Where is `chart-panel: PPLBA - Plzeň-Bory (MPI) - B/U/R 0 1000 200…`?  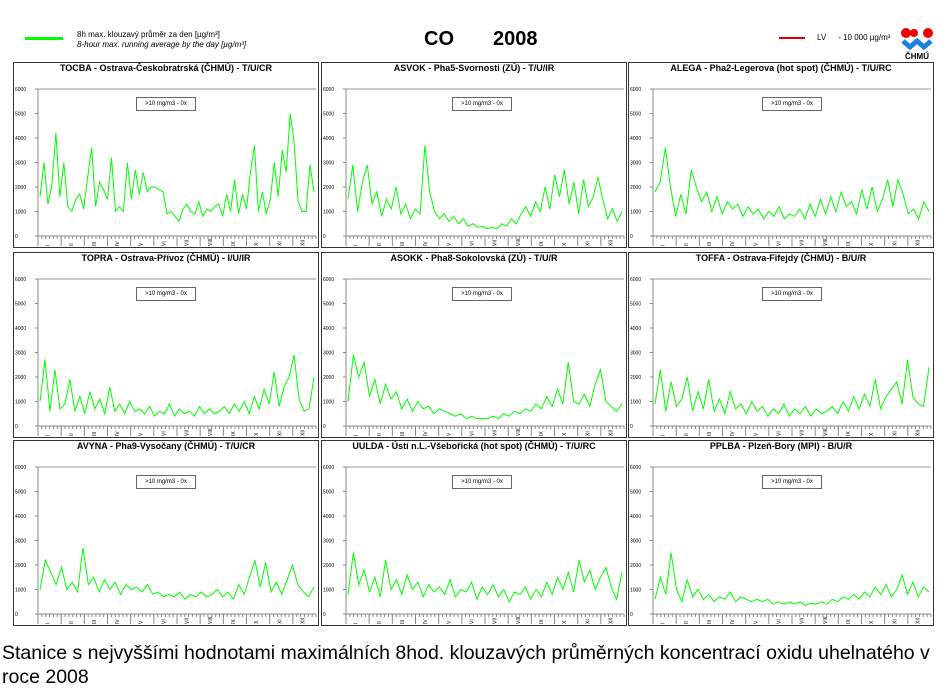
chart-panel: PPLBA - Plzeň-Bory (MPI) - B/U/R 0 1000 200… is located at coordinates (781, 533).